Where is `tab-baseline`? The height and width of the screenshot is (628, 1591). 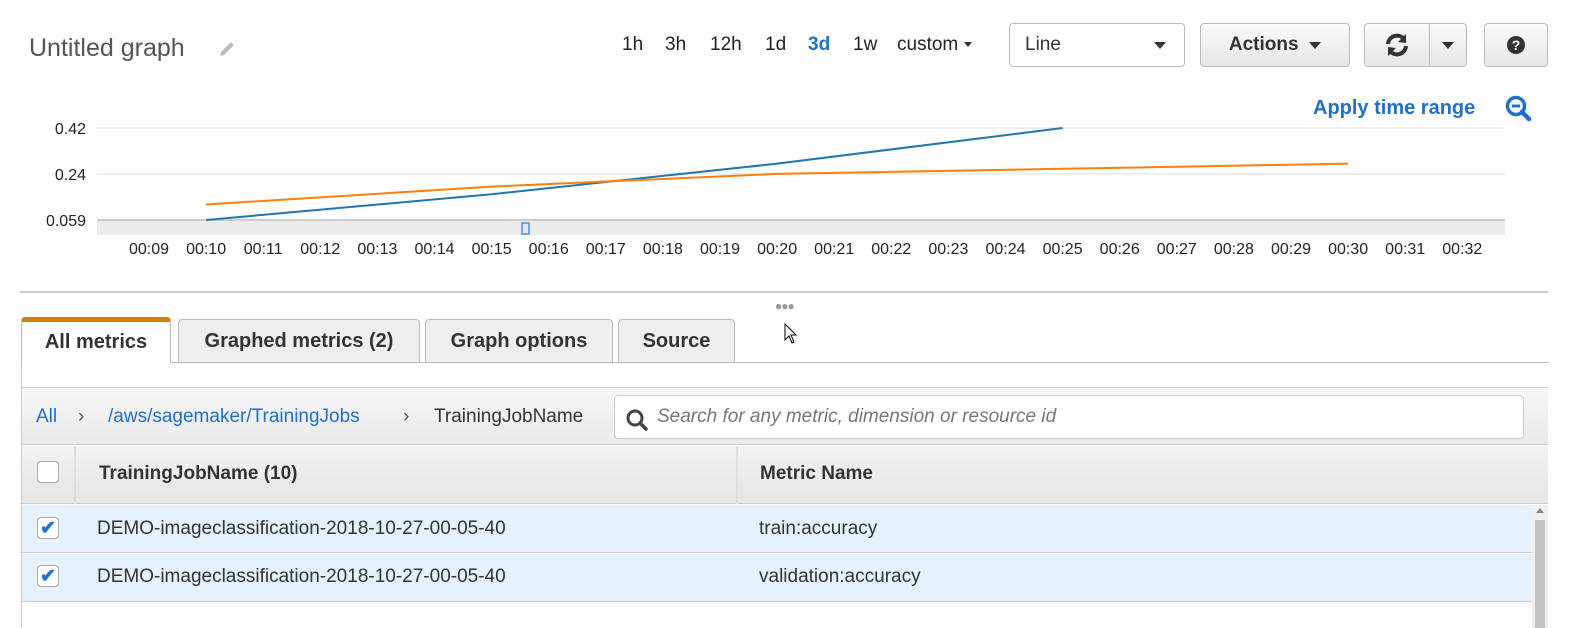
tab-baseline is located at coordinates (785, 362).